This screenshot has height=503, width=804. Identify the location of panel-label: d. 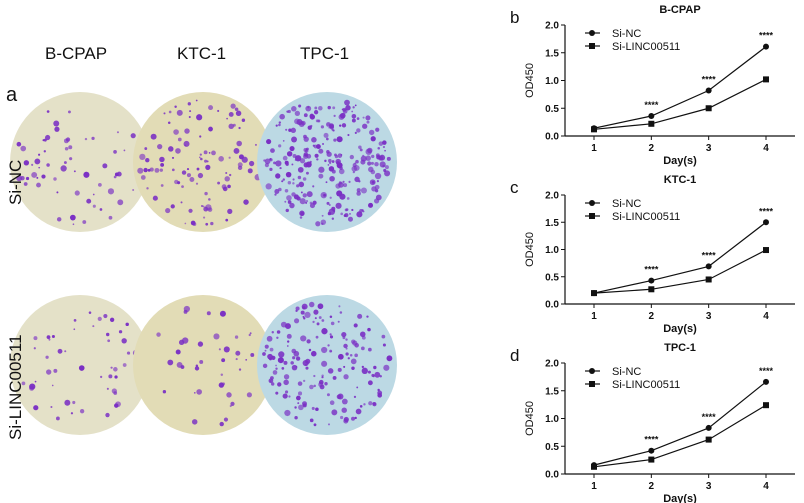
(514, 355).